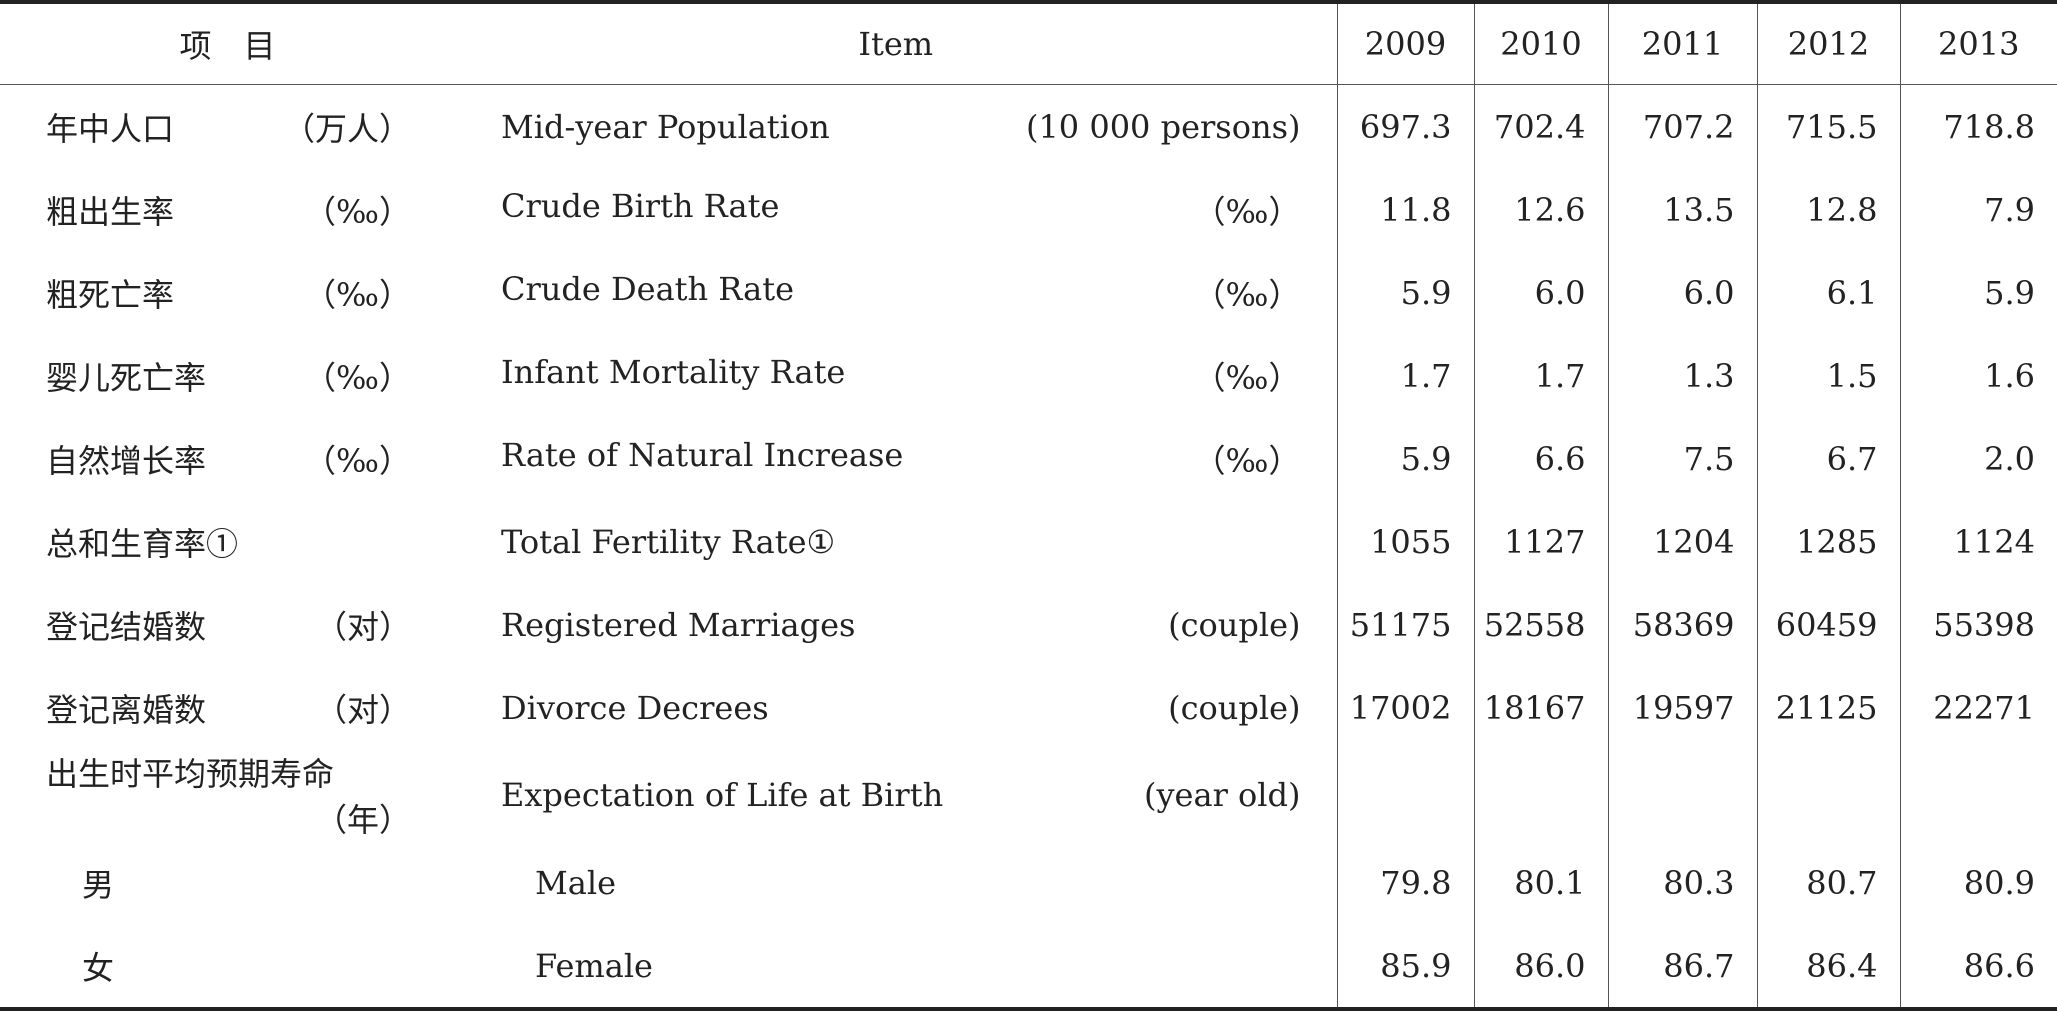  What do you see at coordinates (1028, 966) in the screenshot?
I see `table-row: 女 Female 85.9 86.0 86.7 86.4 86.6` at bounding box center [1028, 966].